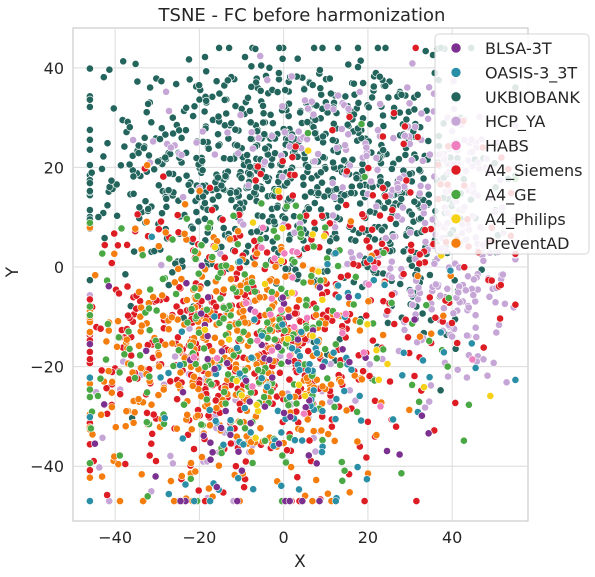 The height and width of the screenshot is (577, 595). Describe the element at coordinates (518, 48) in the screenshot. I see `legend-label: BLSA-3T` at that location.